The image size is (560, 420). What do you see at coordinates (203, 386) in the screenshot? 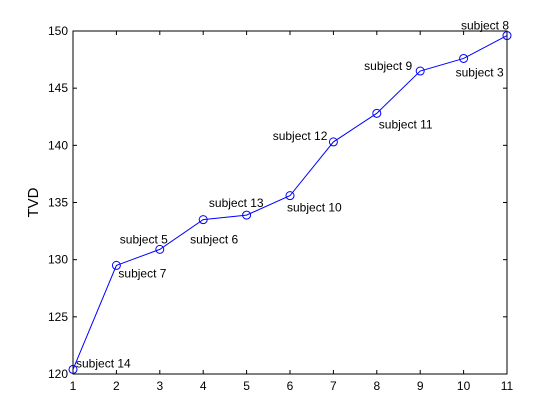
I see `x-tick-label: 4` at bounding box center [203, 386].